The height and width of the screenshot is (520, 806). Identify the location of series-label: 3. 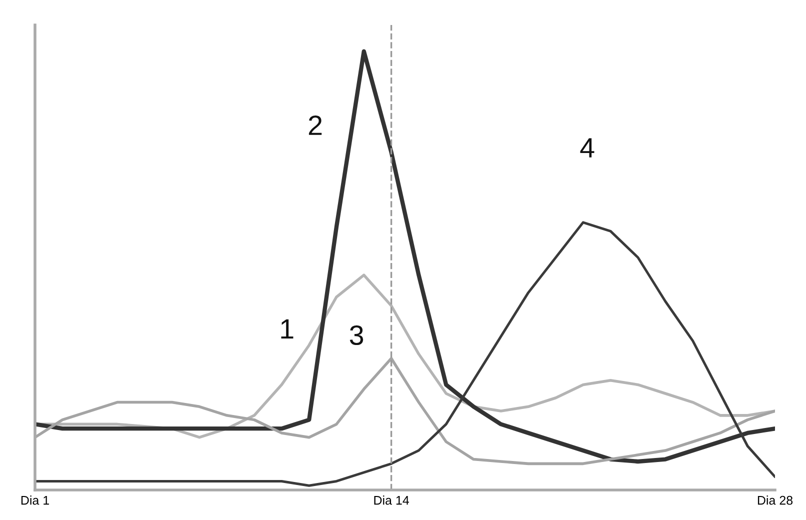
(357, 335).